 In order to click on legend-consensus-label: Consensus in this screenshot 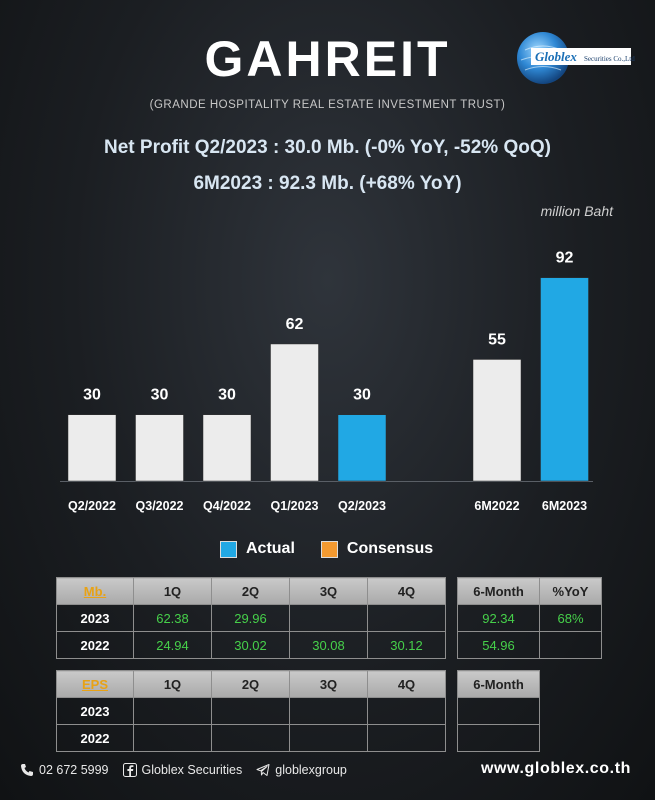, I will do `click(390, 548)`.